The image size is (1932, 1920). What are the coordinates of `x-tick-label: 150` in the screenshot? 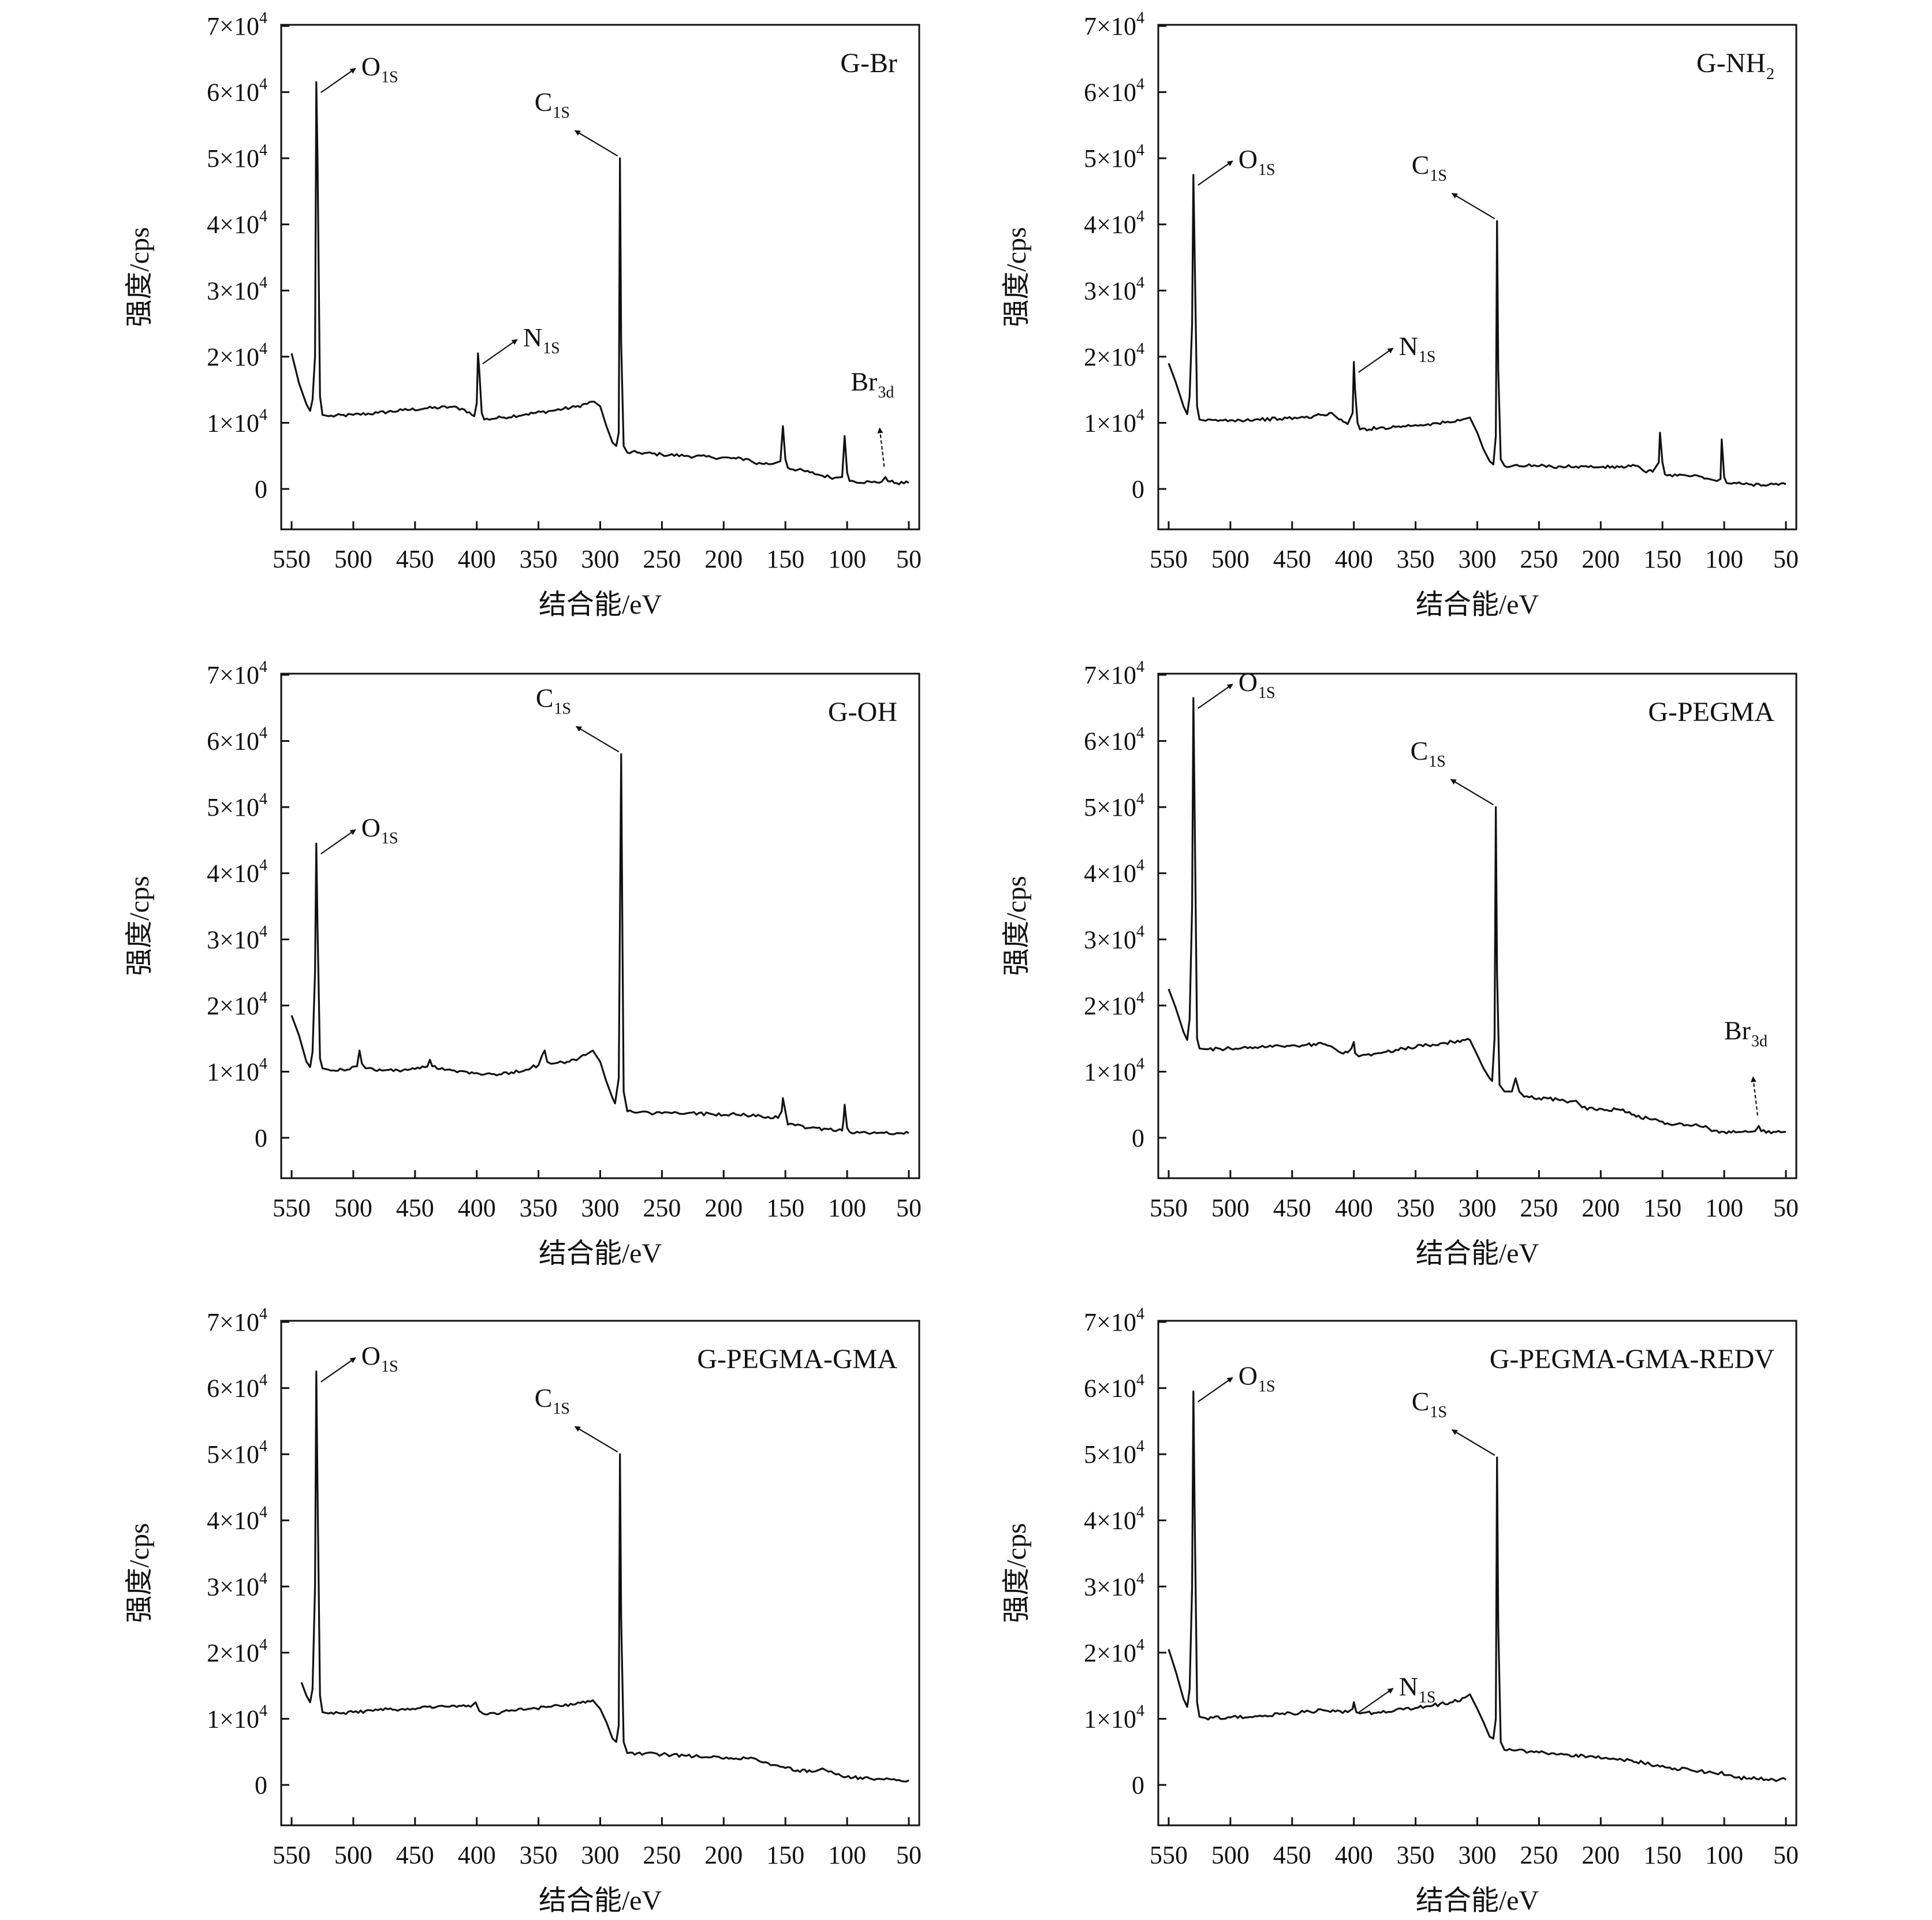 It's located at (785, 1208).